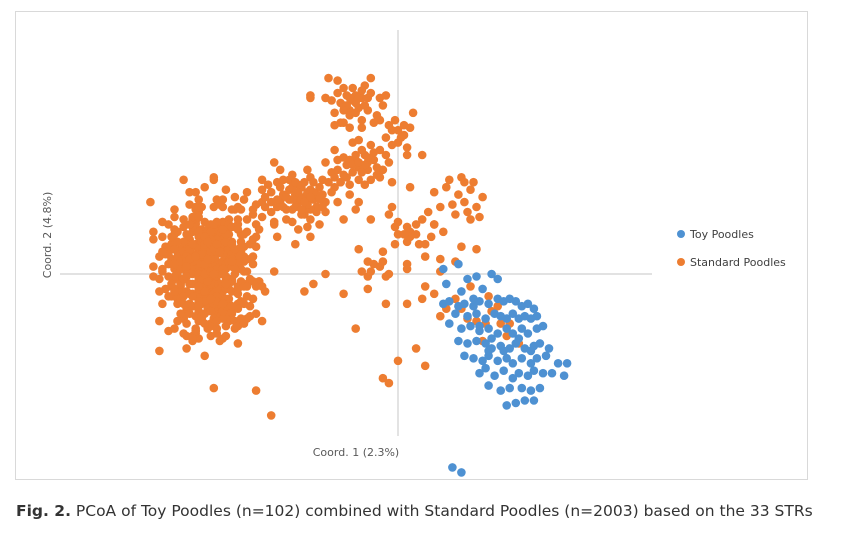 The width and height of the screenshot is (844, 558). Describe the element at coordinates (356, 452) in the screenshot. I see `x-axis-label: Coord. 1 (2.3%)` at that location.